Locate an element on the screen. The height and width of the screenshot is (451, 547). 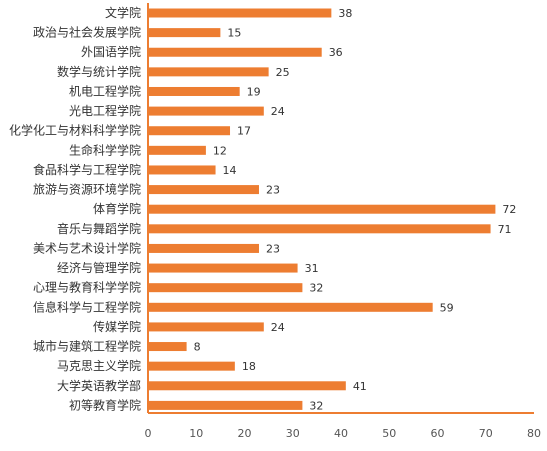
category-label-5: 光电工程学院 is located at coordinates (105, 110).